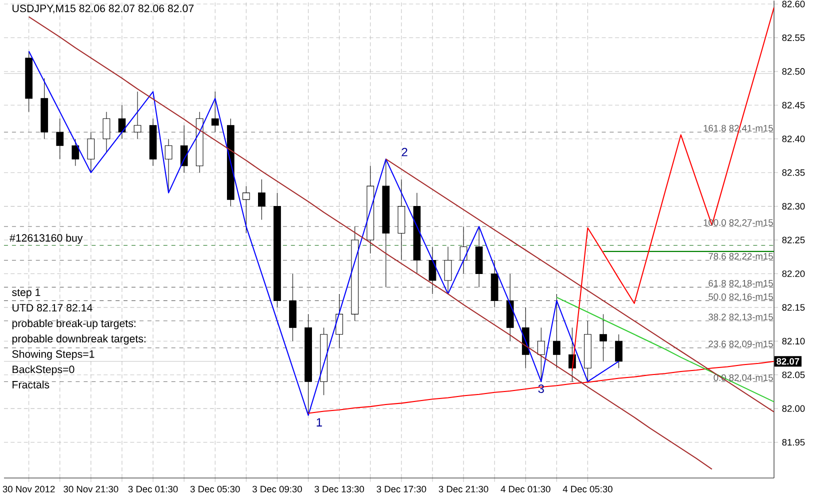  Describe the element at coordinates (46, 239) in the screenshot. I see `ref-line-label: #12613160 buy` at that location.